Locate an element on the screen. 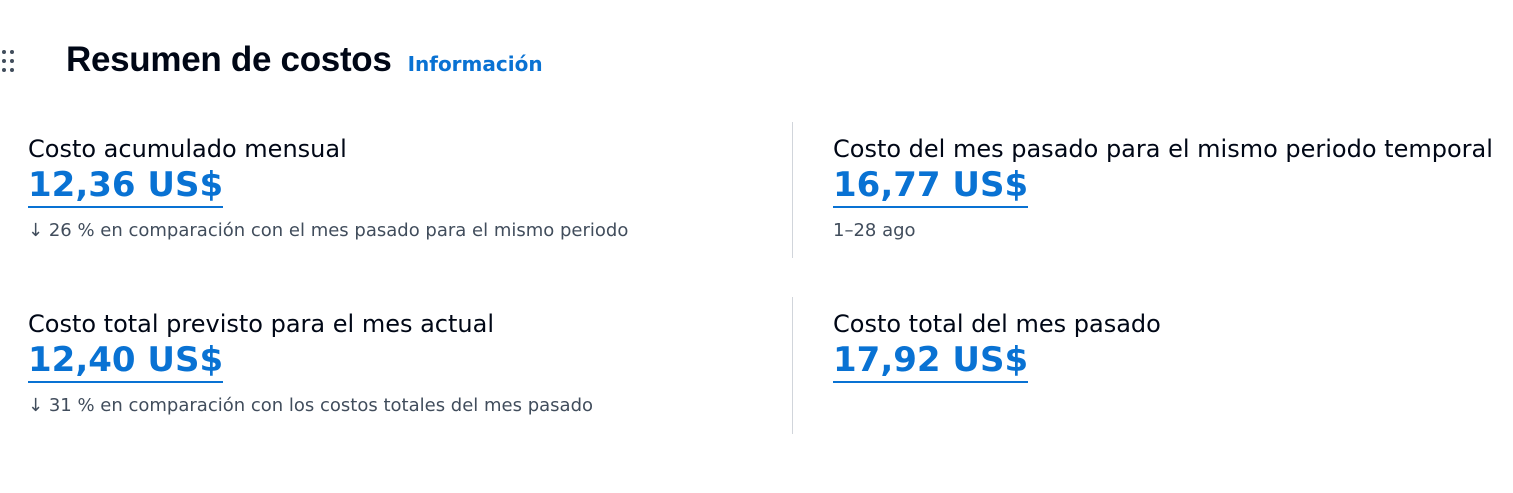 Image resolution: width=1513 pixels, height=493 pixels. metric-last-month-total: Costo total del mes pasado 17,92 US$ is located at coordinates (997, 346).